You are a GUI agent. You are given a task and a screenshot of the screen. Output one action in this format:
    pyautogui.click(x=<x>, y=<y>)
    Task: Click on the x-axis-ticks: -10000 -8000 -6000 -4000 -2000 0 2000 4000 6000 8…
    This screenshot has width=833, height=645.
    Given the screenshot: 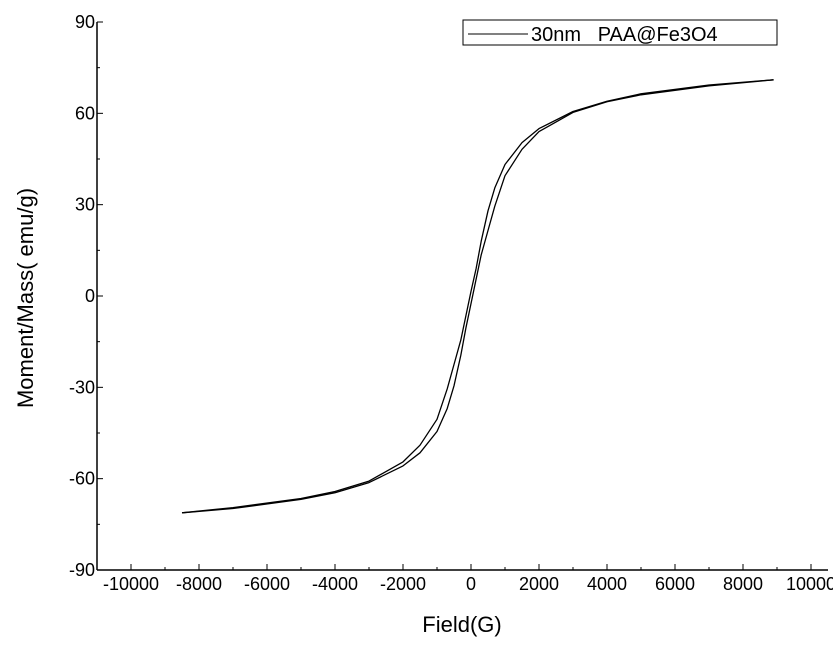 What is the action you would take?
    pyautogui.click(x=468, y=579)
    